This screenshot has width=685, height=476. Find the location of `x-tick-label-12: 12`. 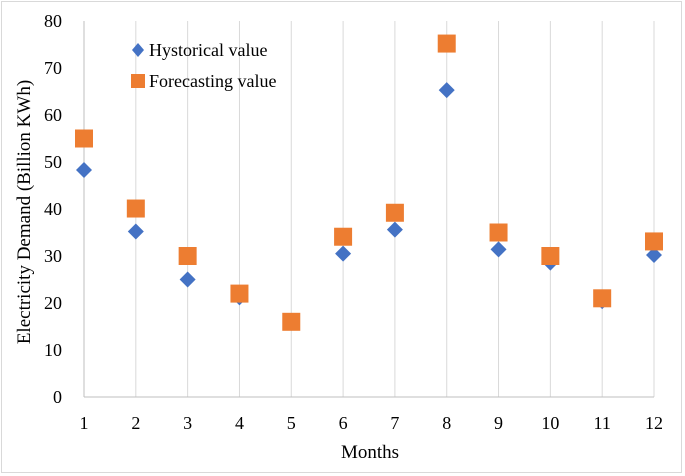

x-tick-label-12: 12 is located at coordinates (654, 423).